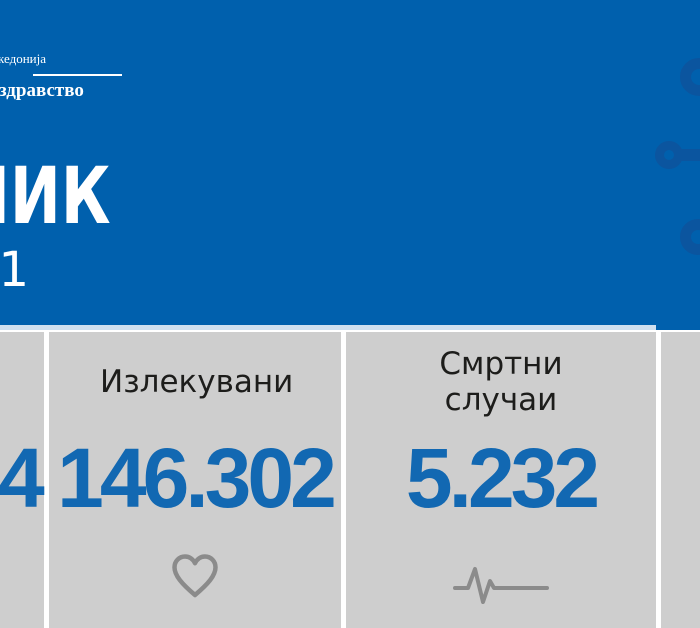 The width and height of the screenshot is (700, 628). I want to click on bulletin-title-clip: НИК, so click(59, 196).